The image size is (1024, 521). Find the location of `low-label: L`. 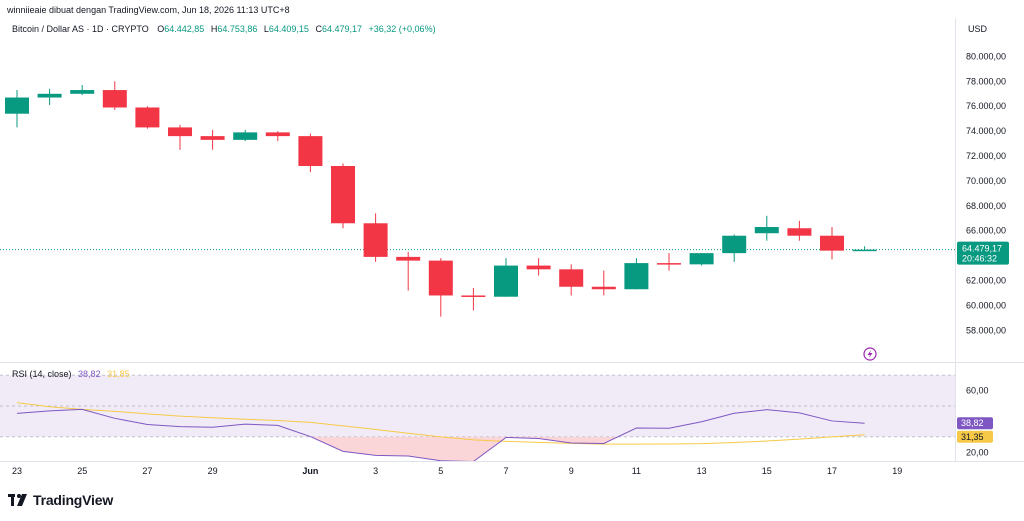

low-label: L is located at coordinates (266, 29).